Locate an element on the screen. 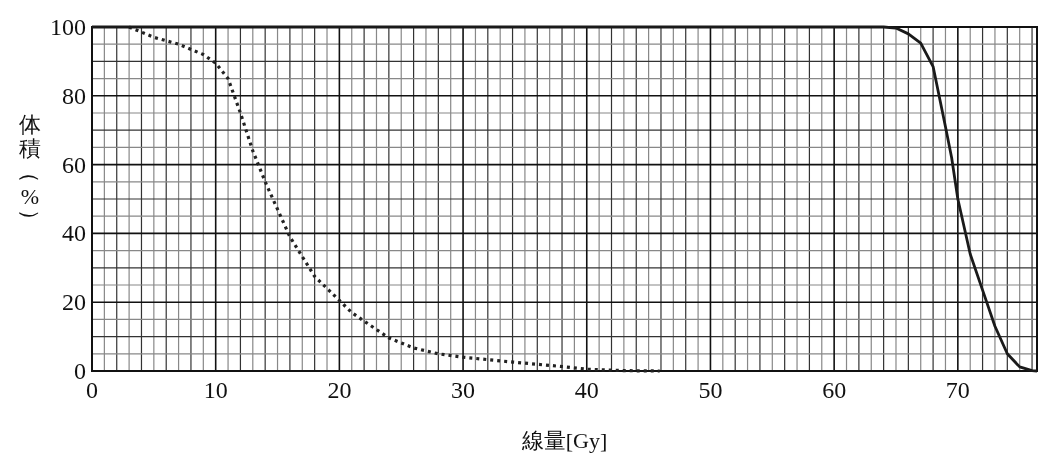 The height and width of the screenshot is (463, 1054). y-tick-label: 60 is located at coordinates (74, 164).